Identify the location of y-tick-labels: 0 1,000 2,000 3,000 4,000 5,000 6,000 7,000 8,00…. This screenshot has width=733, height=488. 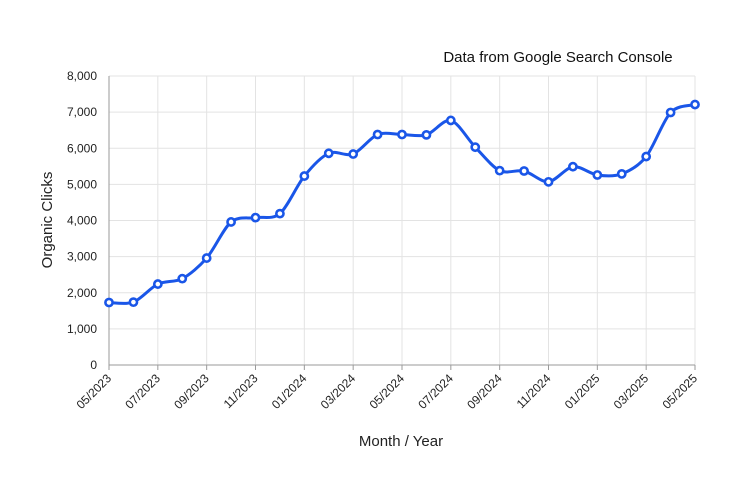
(82, 220).